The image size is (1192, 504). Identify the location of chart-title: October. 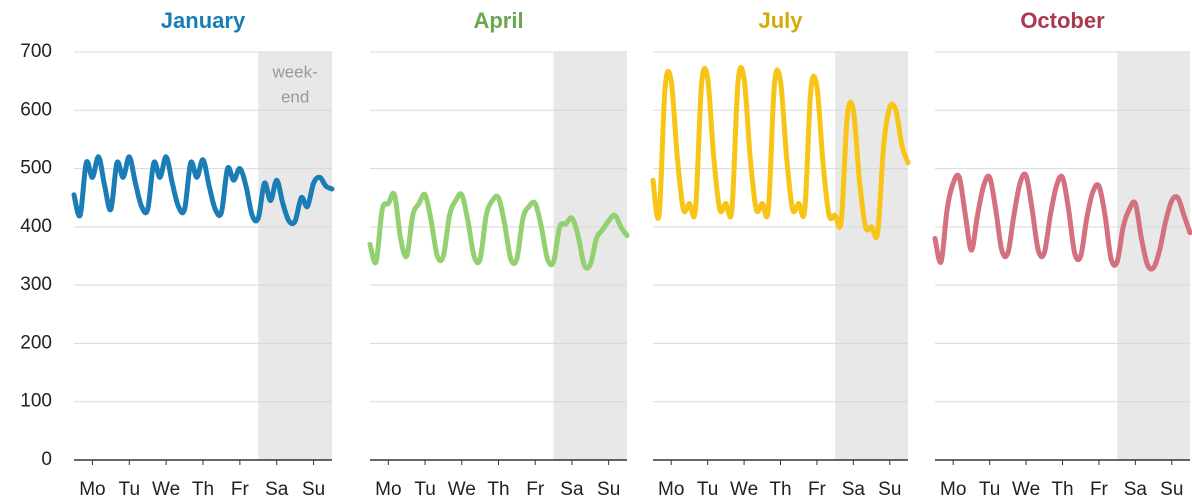
(1062, 20).